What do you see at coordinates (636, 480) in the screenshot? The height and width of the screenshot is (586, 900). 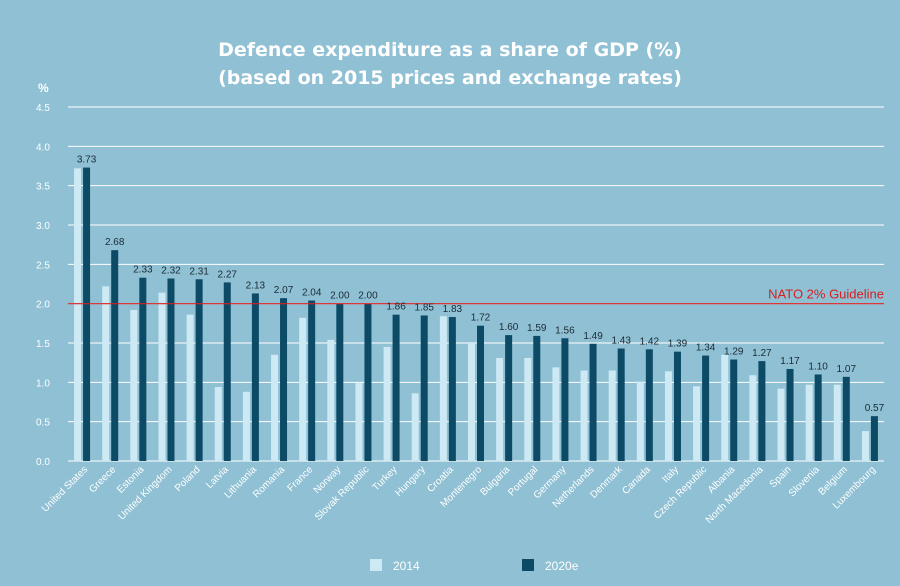 I see `x-tick-label: Canada` at bounding box center [636, 480].